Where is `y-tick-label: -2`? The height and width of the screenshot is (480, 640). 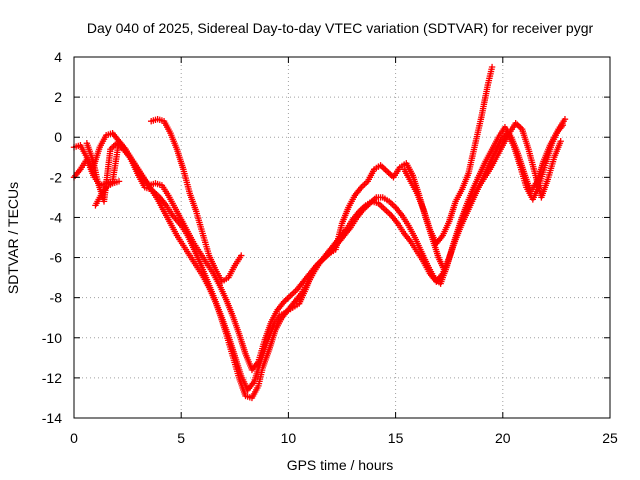
y-tick-label: -2 is located at coordinates (56, 177).